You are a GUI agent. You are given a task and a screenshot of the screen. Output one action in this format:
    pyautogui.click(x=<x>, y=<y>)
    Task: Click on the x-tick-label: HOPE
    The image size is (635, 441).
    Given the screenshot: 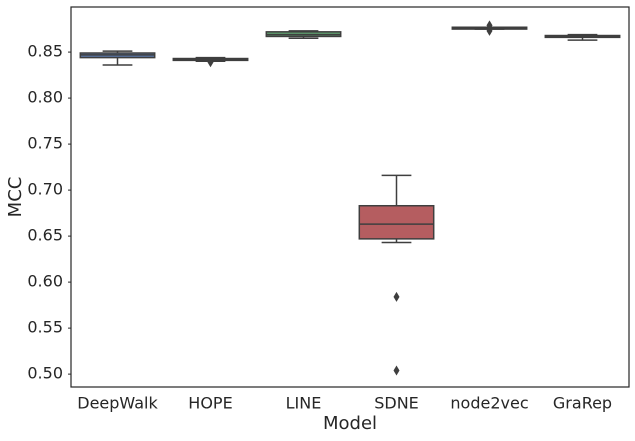 What is the action you would take?
    pyautogui.click(x=210, y=403)
    